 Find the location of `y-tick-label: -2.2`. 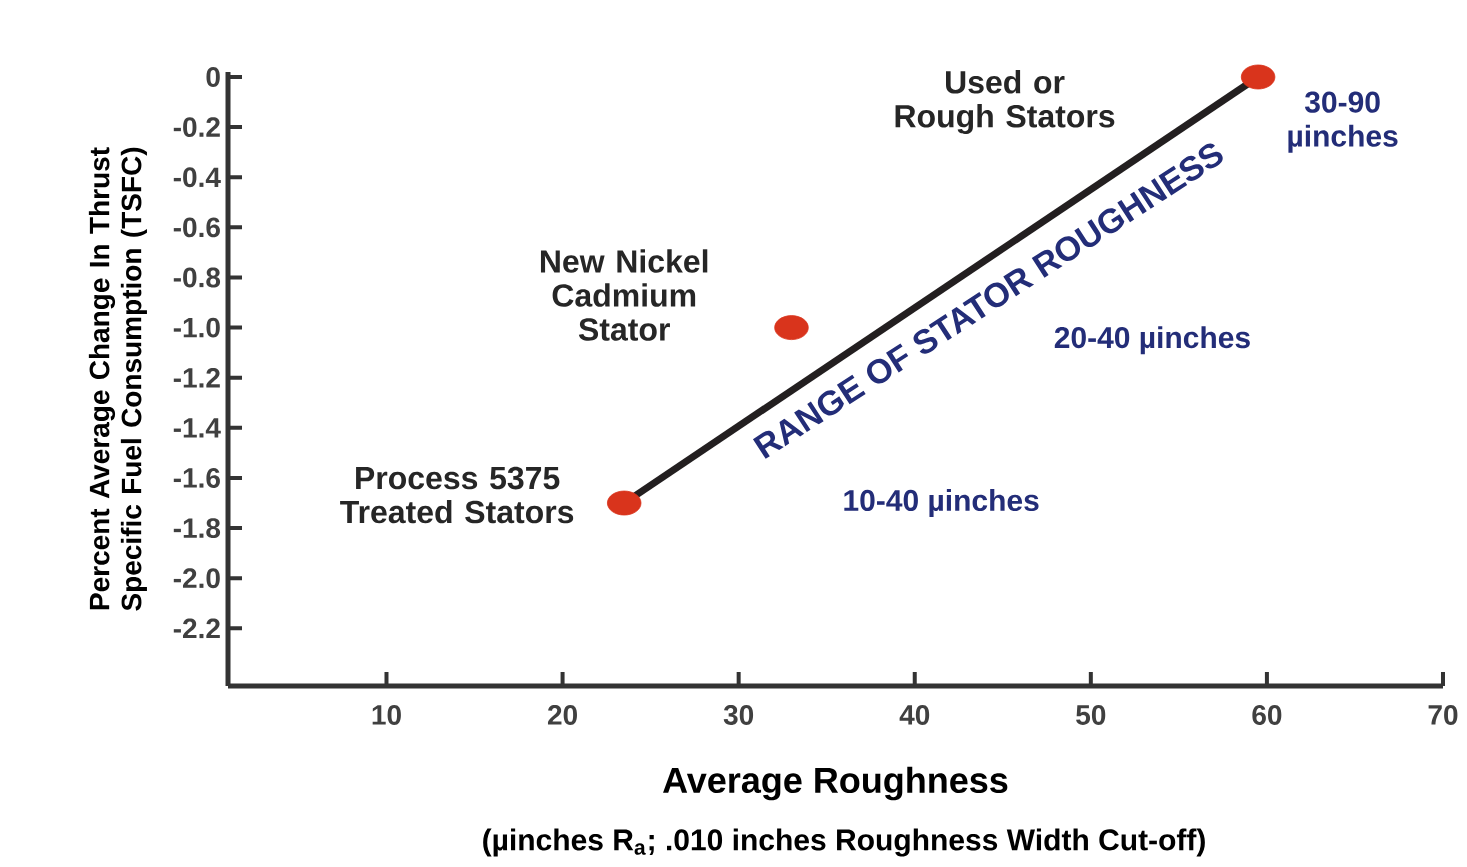

y-tick-label: -2.2 is located at coordinates (196, 628).